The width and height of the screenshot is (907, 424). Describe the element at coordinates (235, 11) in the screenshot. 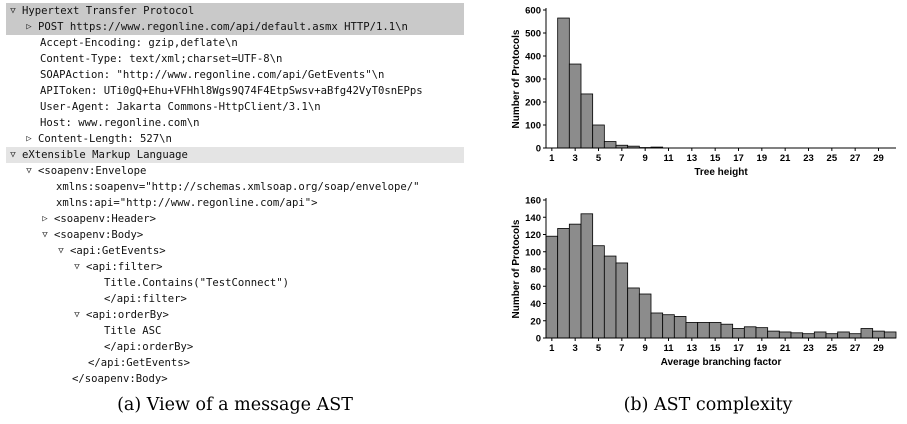

I see `tree-row: ▽ Hypertext Transfer Protocol` at that location.